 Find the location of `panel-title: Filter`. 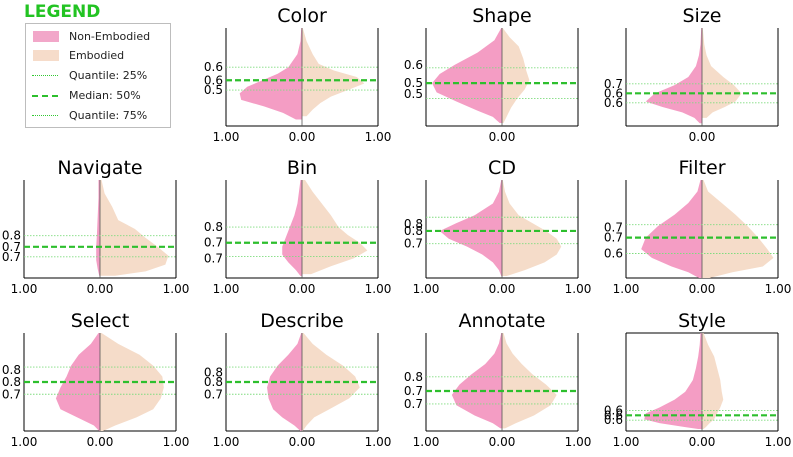

panel-title: Filter is located at coordinates (701, 168).